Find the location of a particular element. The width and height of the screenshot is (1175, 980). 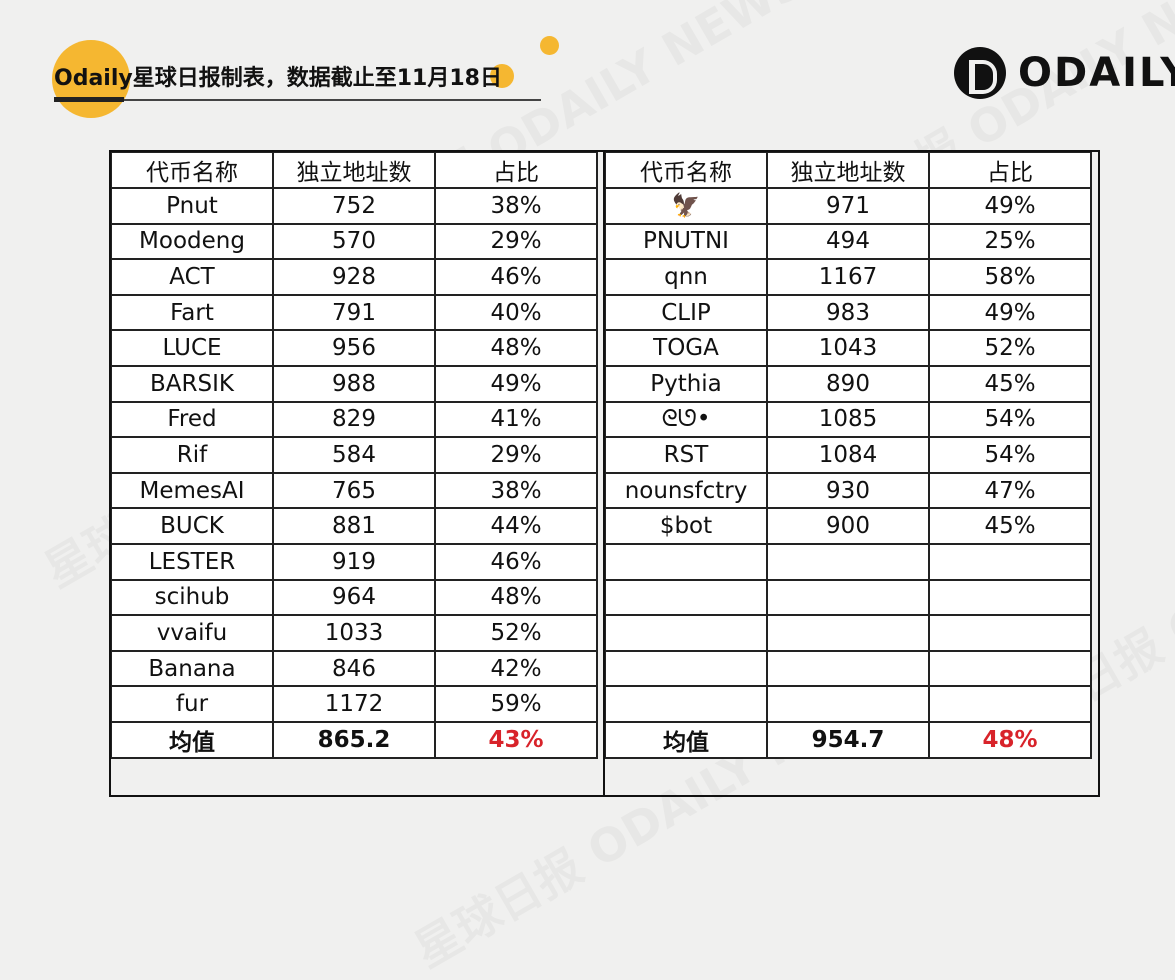

table-row: CLIP 983 49% is located at coordinates (848, 312).